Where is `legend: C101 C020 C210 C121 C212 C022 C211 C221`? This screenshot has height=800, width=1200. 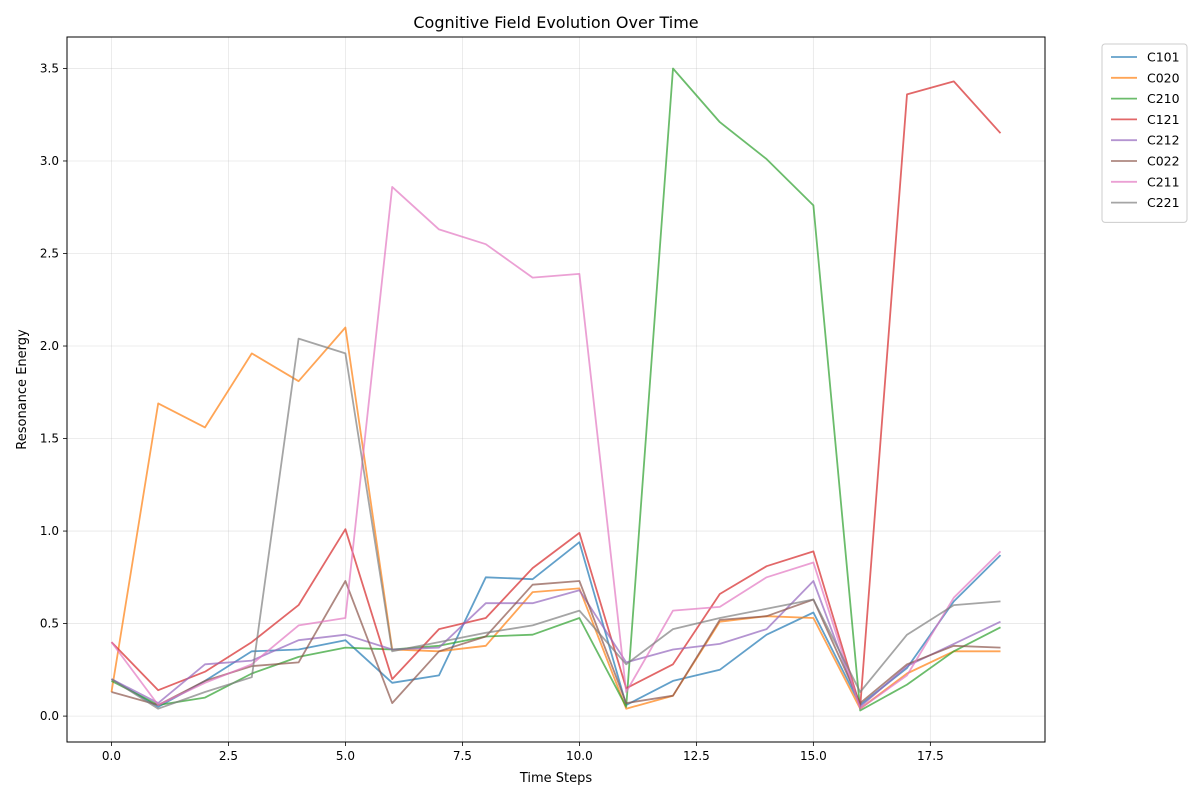 legend: C101 C020 C210 C121 C212 C022 C211 C221 is located at coordinates (1144, 133).